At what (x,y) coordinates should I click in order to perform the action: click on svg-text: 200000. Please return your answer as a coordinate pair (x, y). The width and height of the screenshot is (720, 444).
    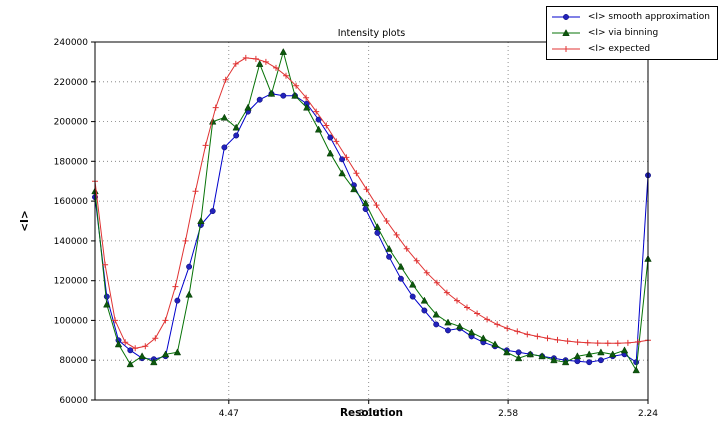
    Looking at the image, I should click on (71, 123).